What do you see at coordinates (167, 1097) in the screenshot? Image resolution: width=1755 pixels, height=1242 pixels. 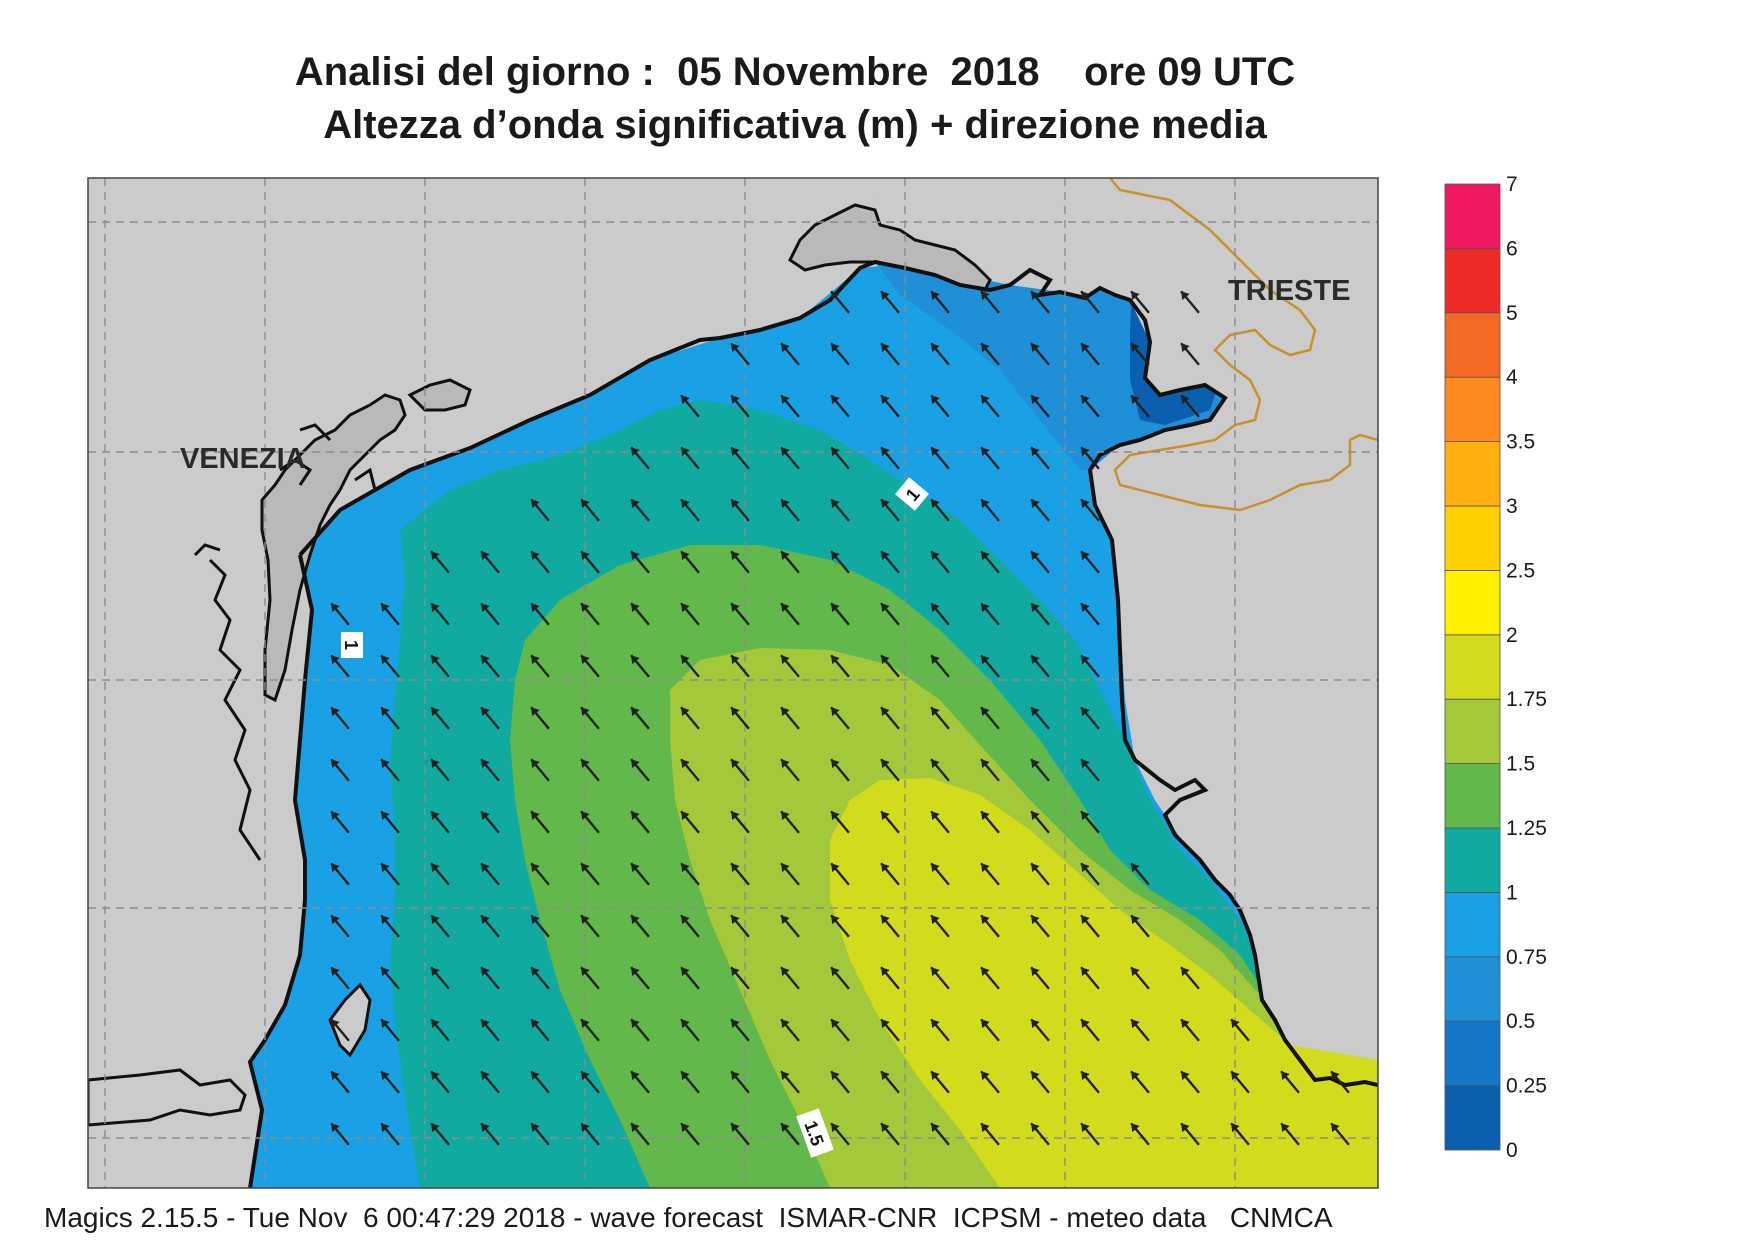 I see `land-southwest` at bounding box center [167, 1097].